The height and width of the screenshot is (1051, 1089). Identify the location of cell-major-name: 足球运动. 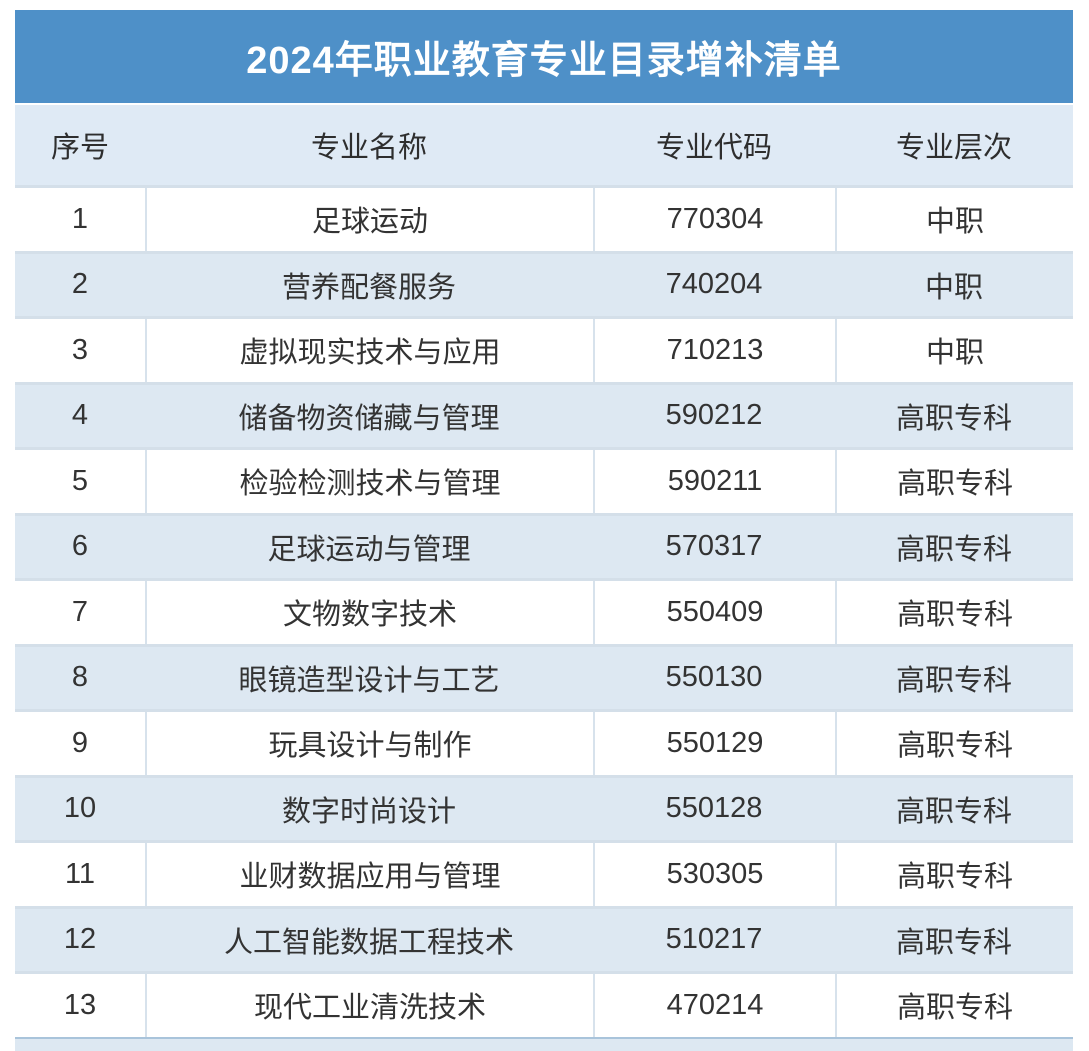
(369, 219).